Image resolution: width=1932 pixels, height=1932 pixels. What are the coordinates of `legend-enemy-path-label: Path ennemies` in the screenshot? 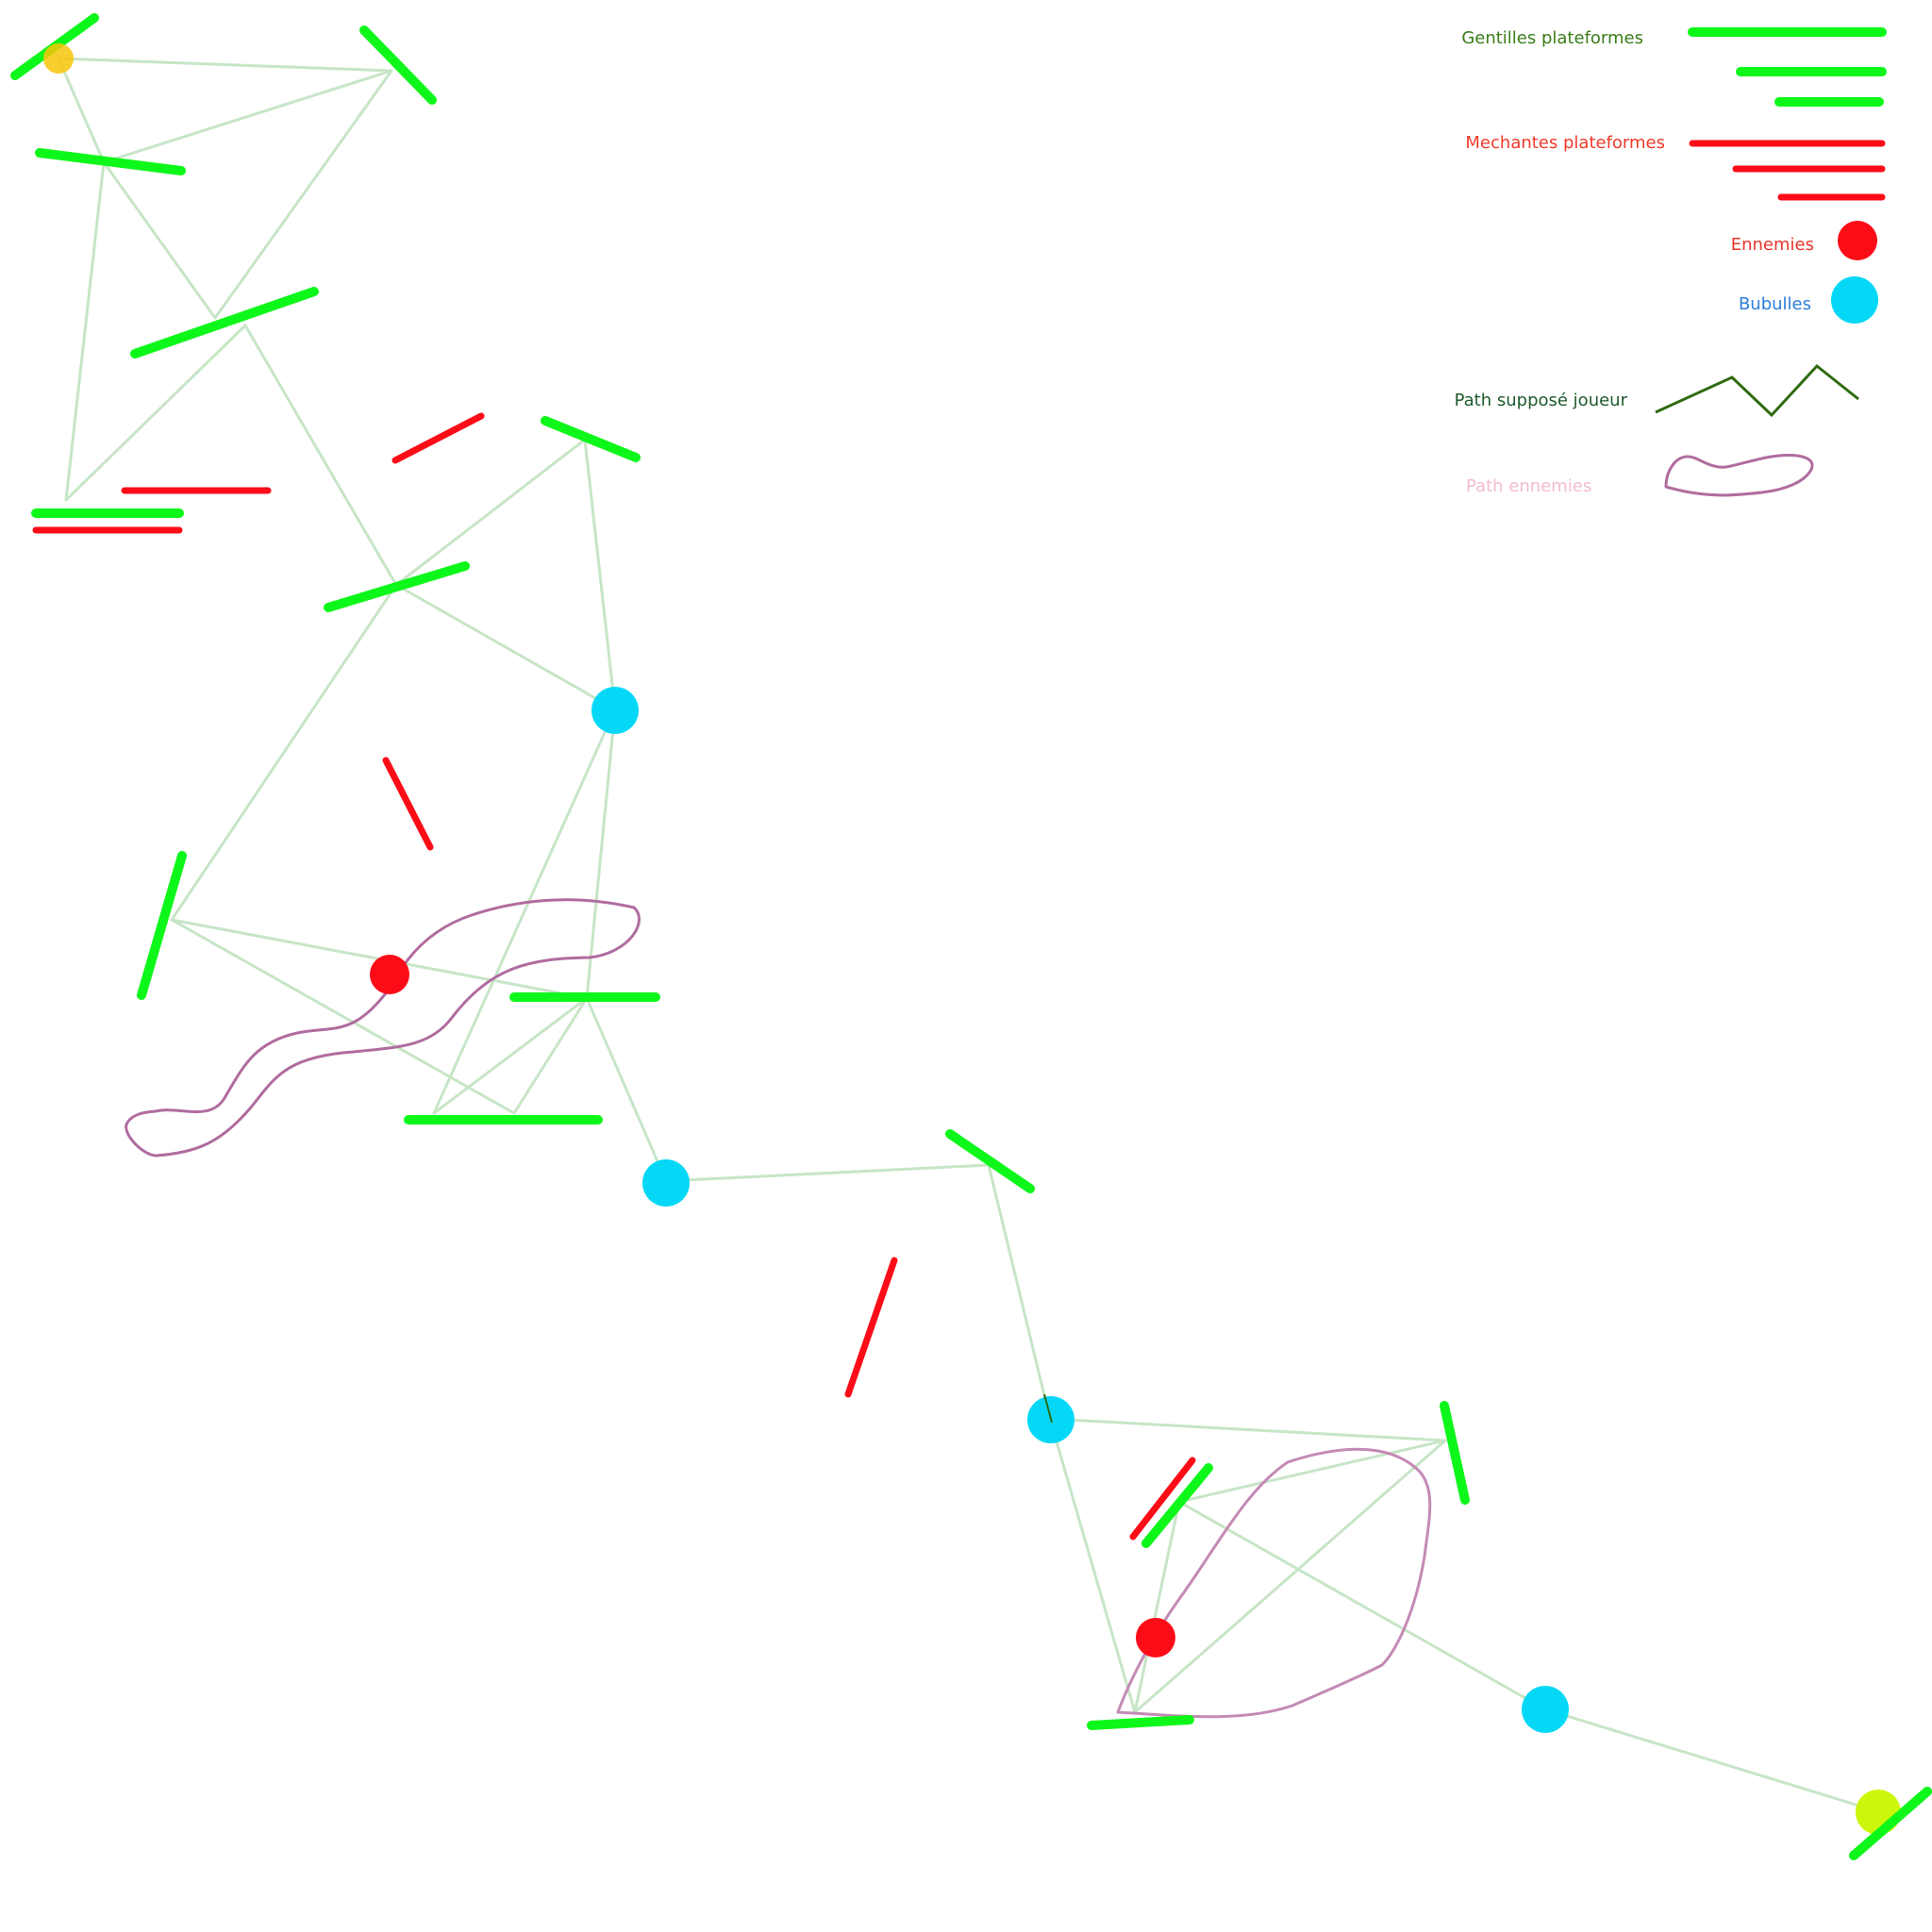 It's located at (1528, 486).